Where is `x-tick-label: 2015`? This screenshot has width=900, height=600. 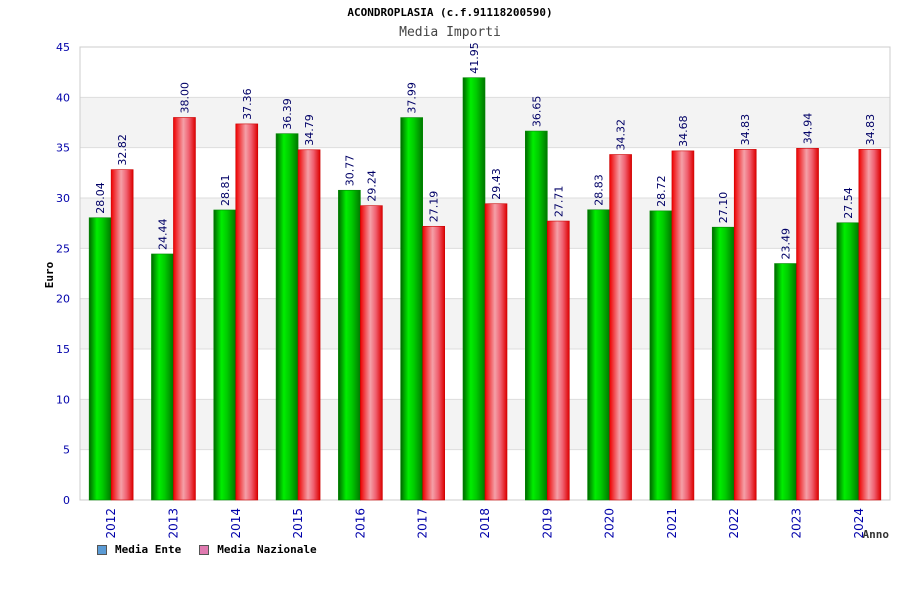 x-tick-label: 2015 is located at coordinates (298, 523).